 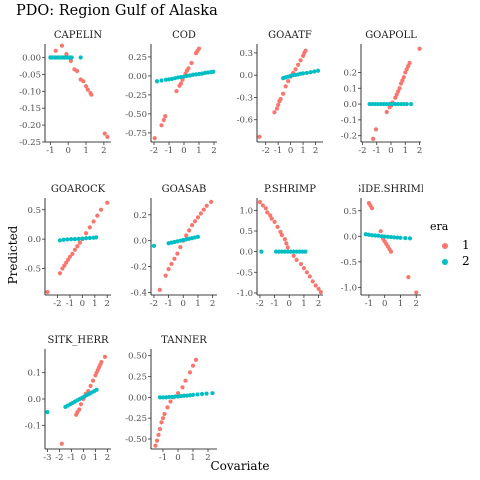 What do you see at coordinates (77, 340) in the screenshot?
I see `facet-title-sitk-herr: SITK_HERR` at bounding box center [77, 340].